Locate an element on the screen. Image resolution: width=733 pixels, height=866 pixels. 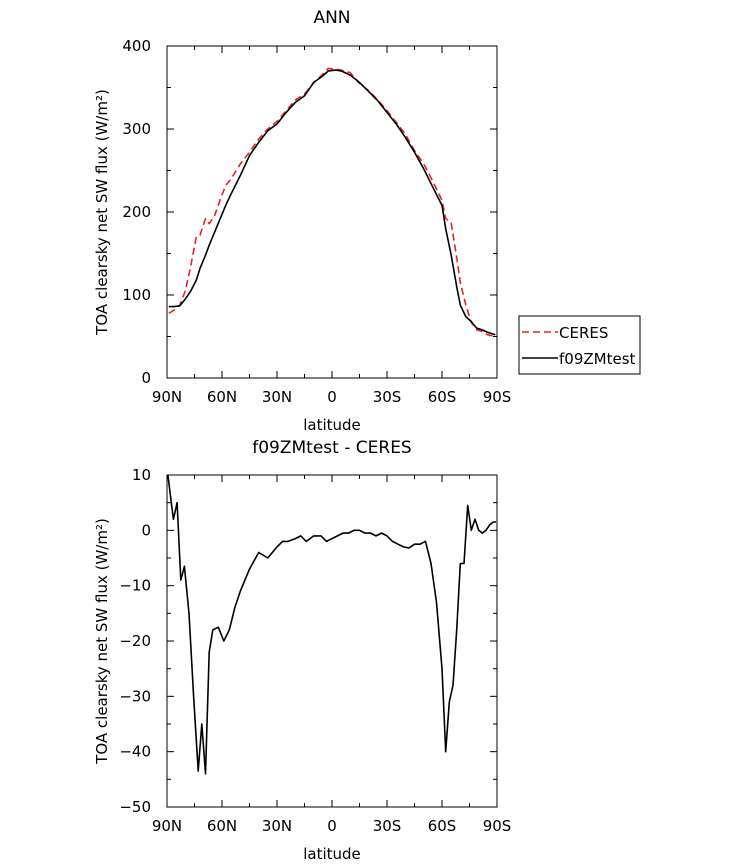
y-tick-label: 10 is located at coordinates (141, 475).